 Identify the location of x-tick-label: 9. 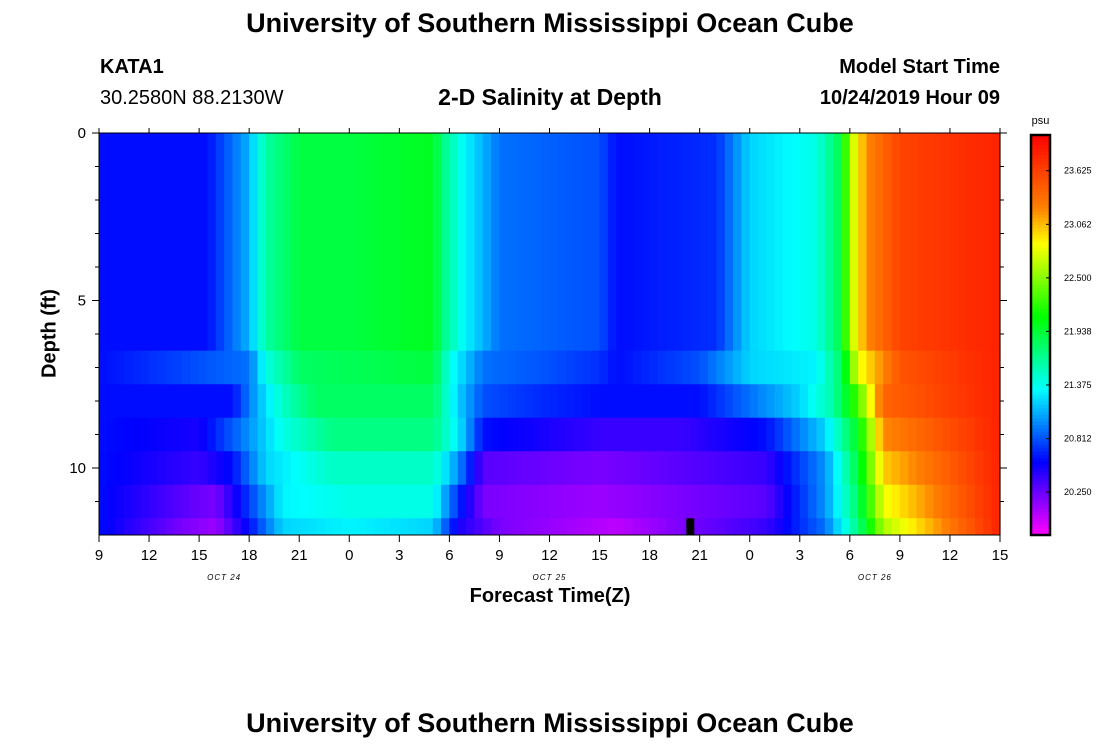
(499, 555).